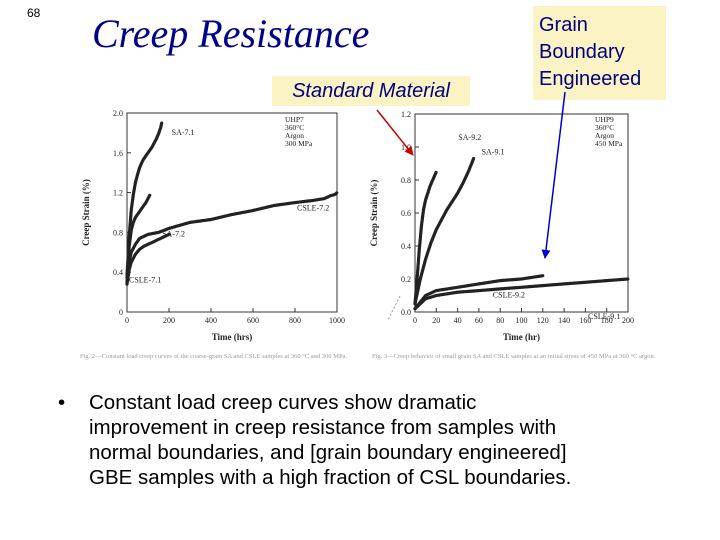 This screenshot has width=720, height=540. What do you see at coordinates (406, 279) in the screenshot?
I see `y-tick-label: 0.2` at bounding box center [406, 279].